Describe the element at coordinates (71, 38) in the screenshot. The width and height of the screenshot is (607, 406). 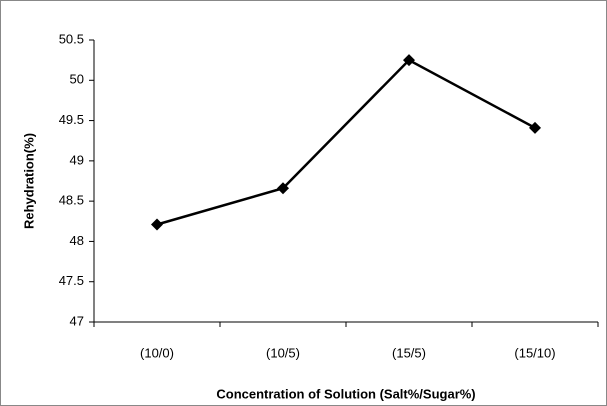
I see `y-tick-label: 50.5` at that location.